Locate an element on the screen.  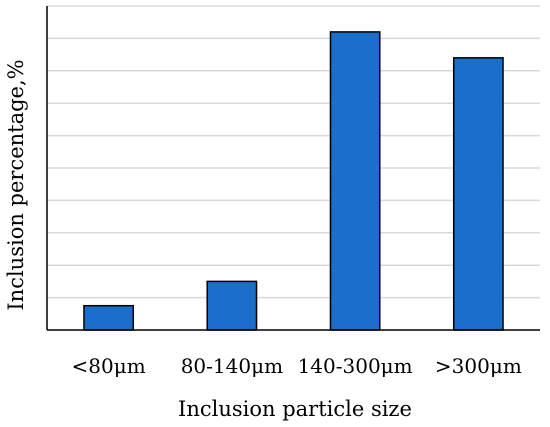
x-tick-label: 140-300μm is located at coordinates (355, 366).